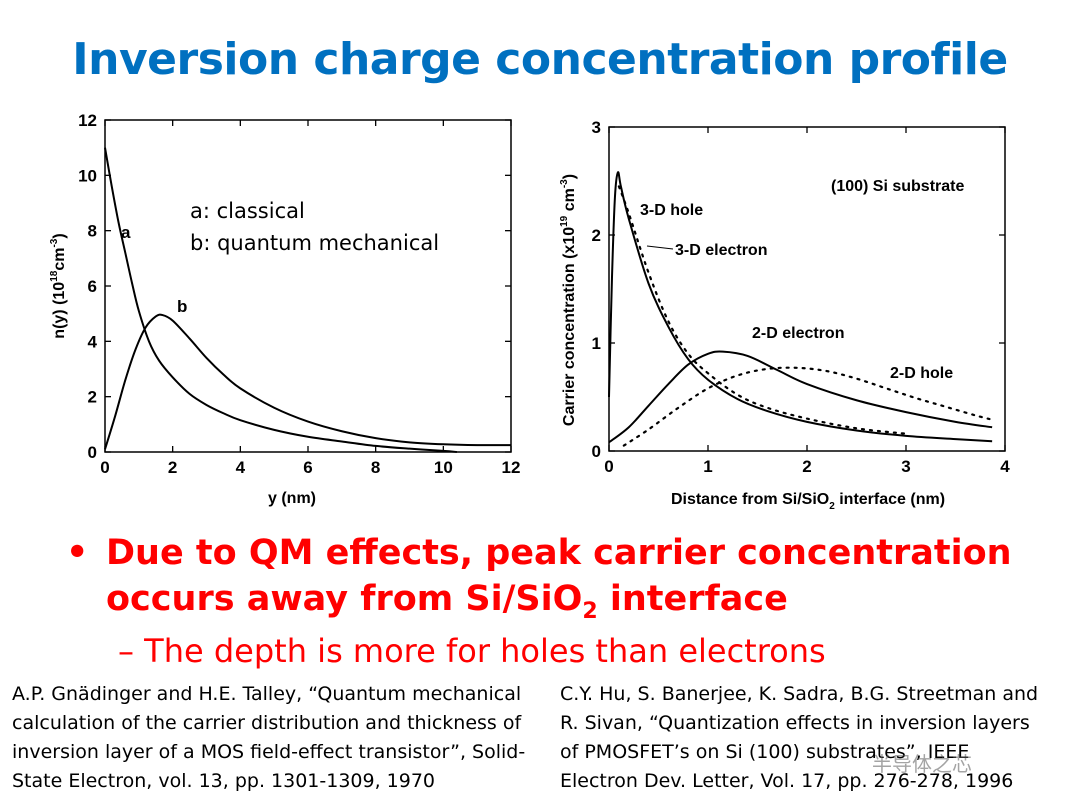  What do you see at coordinates (596, 451) in the screenshot?
I see `right-y-tick-label: 0` at bounding box center [596, 451].